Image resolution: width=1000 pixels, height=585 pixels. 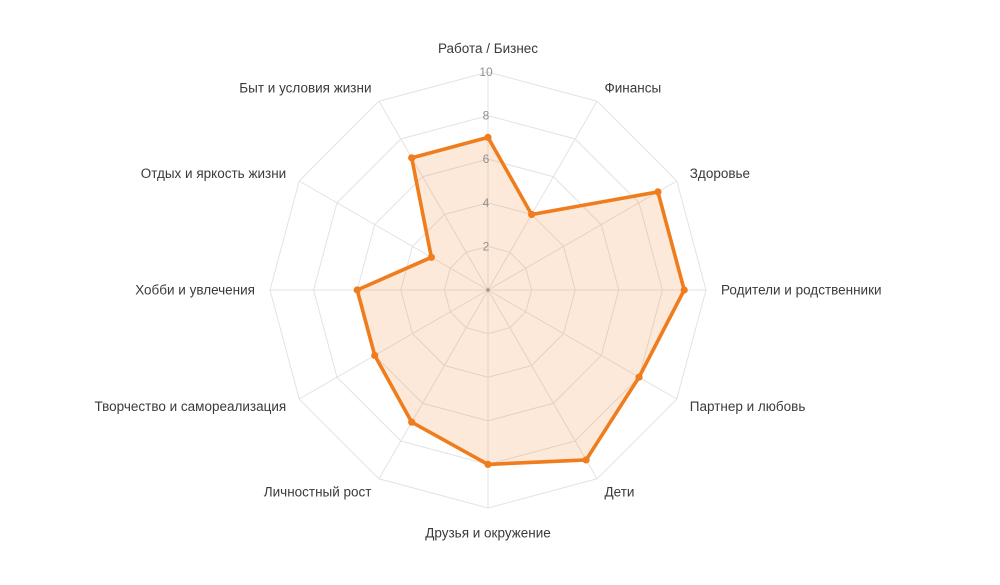 I want to click on axis-label-2: Здоровье, so click(x=720, y=173).